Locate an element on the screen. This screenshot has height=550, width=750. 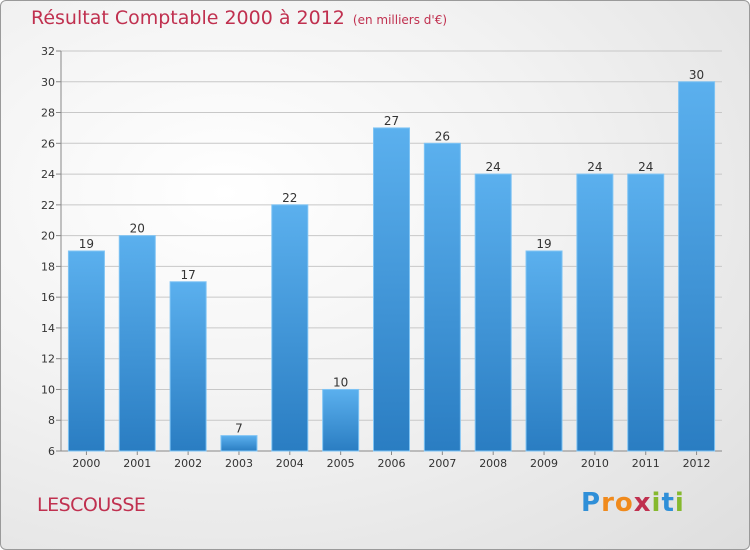
x-tick-label-2007: 2007 is located at coordinates (442, 463).